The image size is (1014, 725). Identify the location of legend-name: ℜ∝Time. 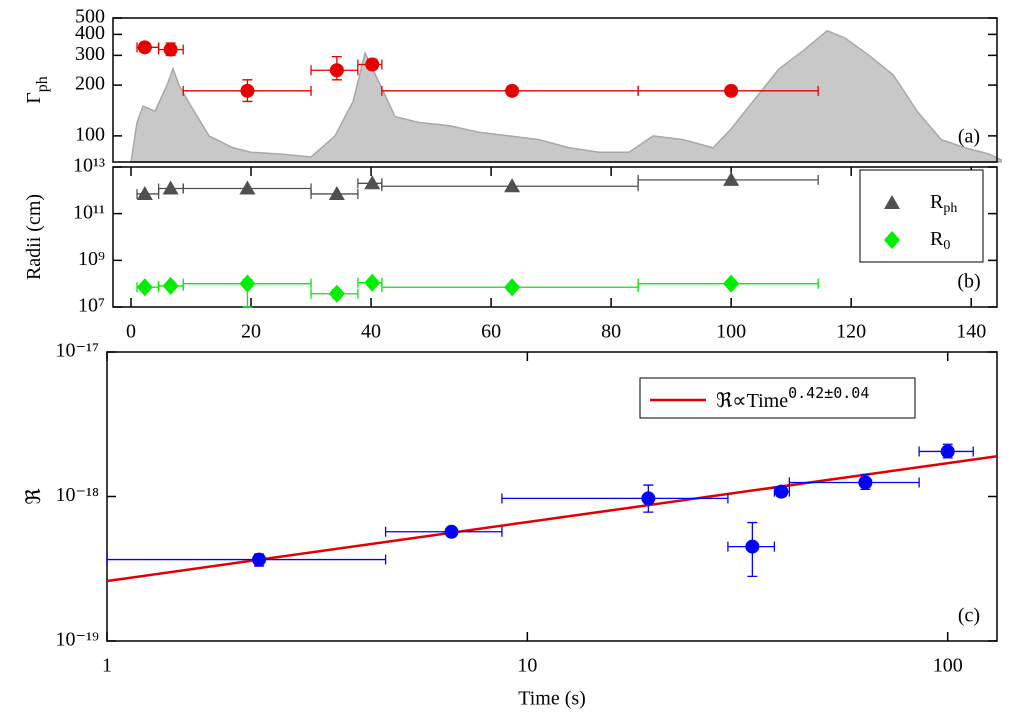
(752, 401).